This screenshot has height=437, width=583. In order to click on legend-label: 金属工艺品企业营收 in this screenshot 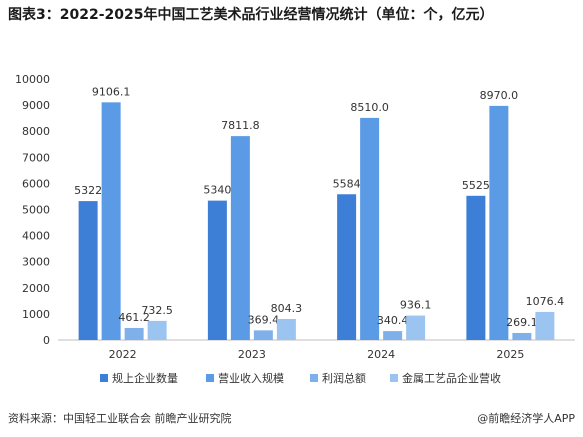, I will do `click(451, 378)`.